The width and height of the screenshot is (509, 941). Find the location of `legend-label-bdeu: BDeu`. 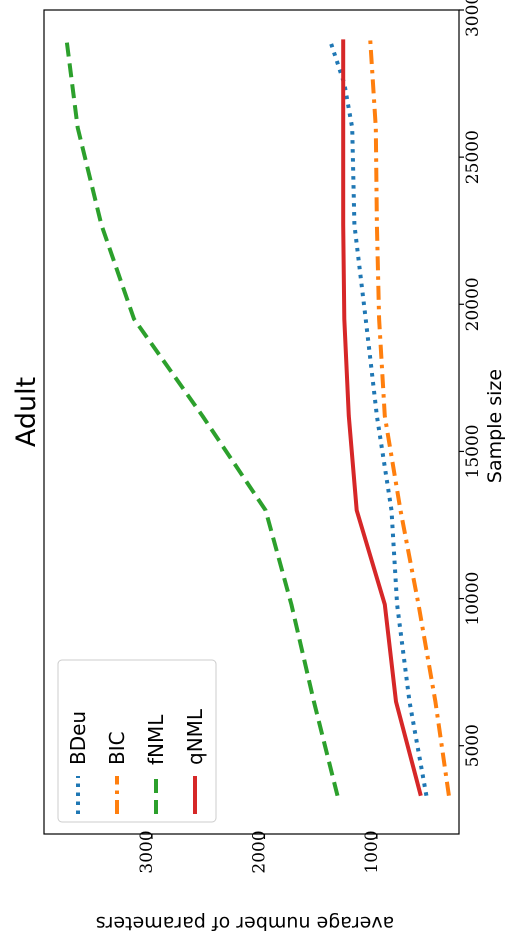

legend-label-bdeu: BDeu is located at coordinates (78, 738).